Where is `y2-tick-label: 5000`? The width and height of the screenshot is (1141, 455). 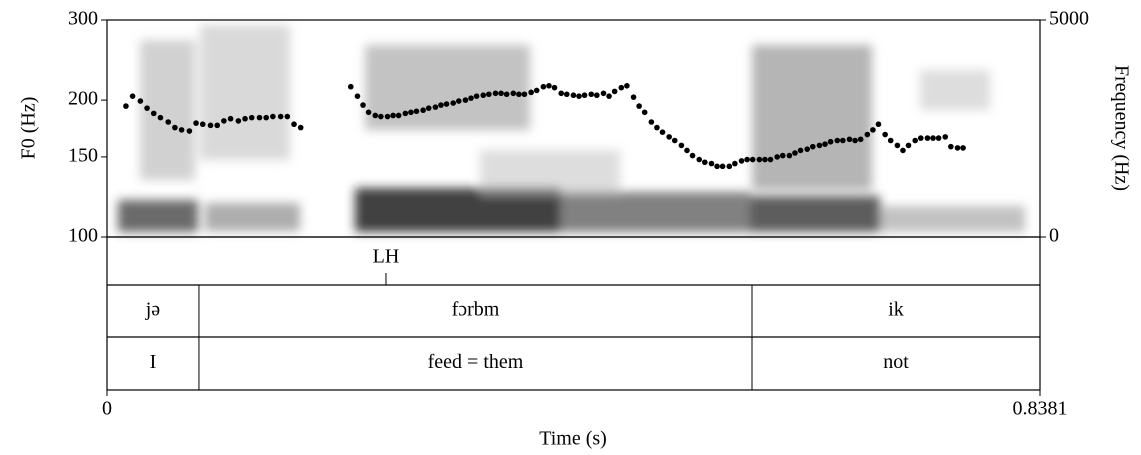
y2-tick-label: 5000 is located at coordinates (1069, 19).